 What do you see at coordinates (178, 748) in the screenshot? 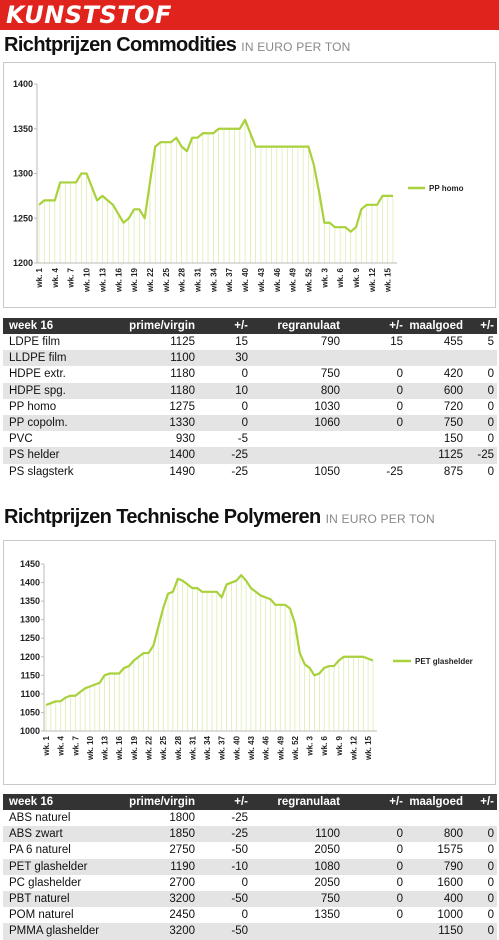
I see `x-tick-label: wk. 28` at bounding box center [178, 748].